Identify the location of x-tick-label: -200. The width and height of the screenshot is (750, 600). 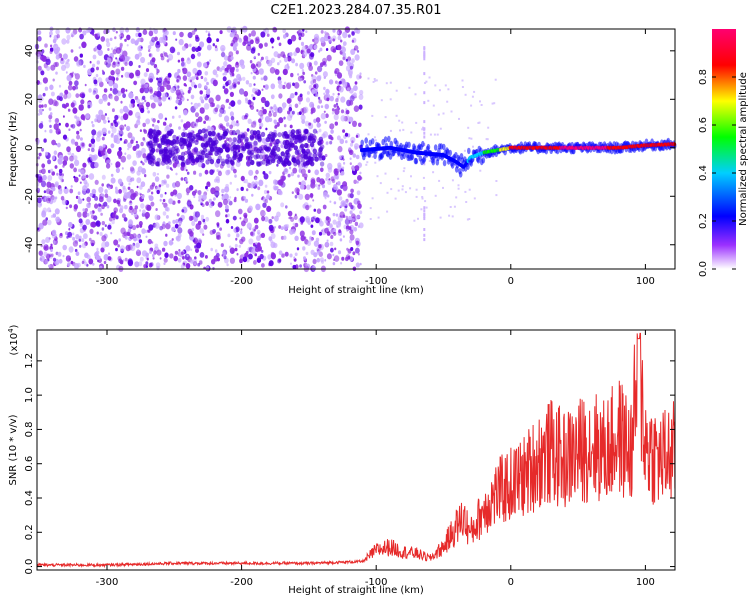
(241, 582).